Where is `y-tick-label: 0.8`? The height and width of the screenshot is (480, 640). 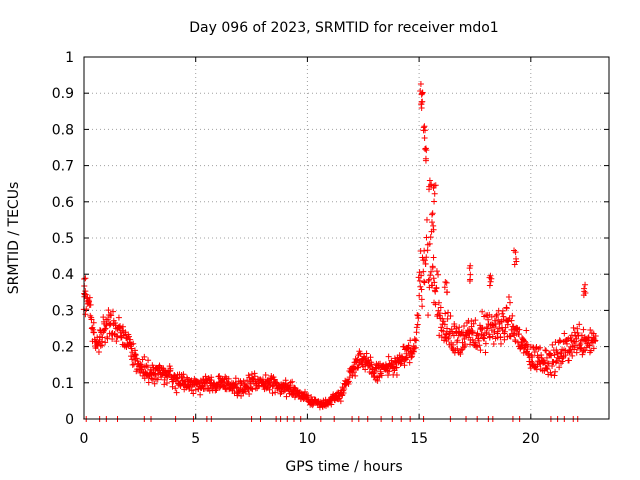
y-tick-label: 0.8 is located at coordinates (63, 130).